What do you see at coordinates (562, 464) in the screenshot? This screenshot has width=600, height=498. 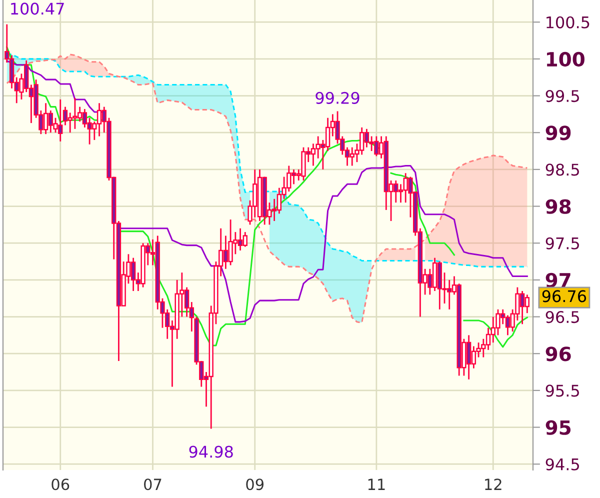 I see `y-tick-label: 94.5` at bounding box center [562, 464].